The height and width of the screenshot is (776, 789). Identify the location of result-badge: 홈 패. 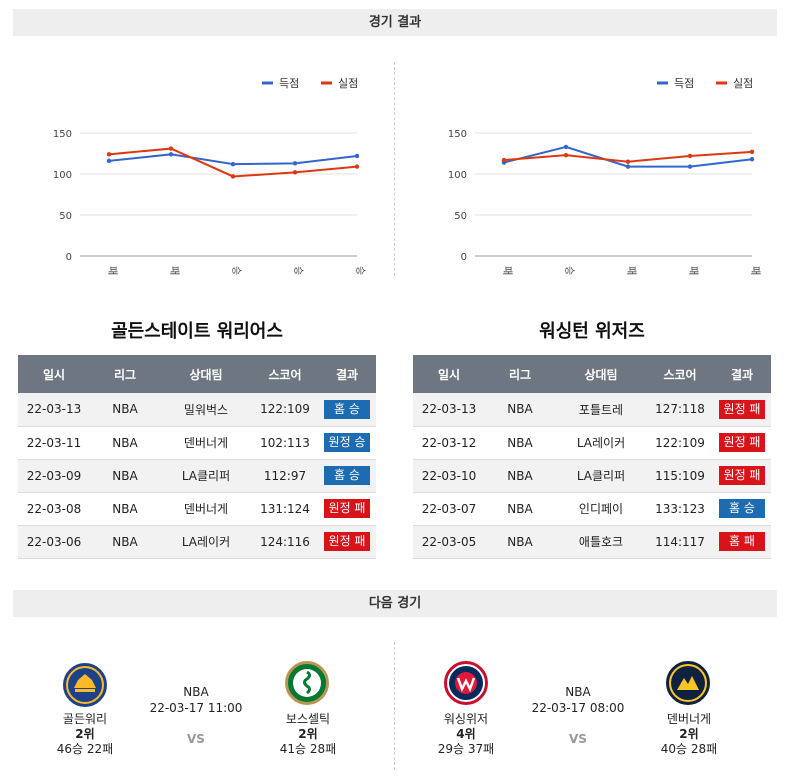
(742, 541).